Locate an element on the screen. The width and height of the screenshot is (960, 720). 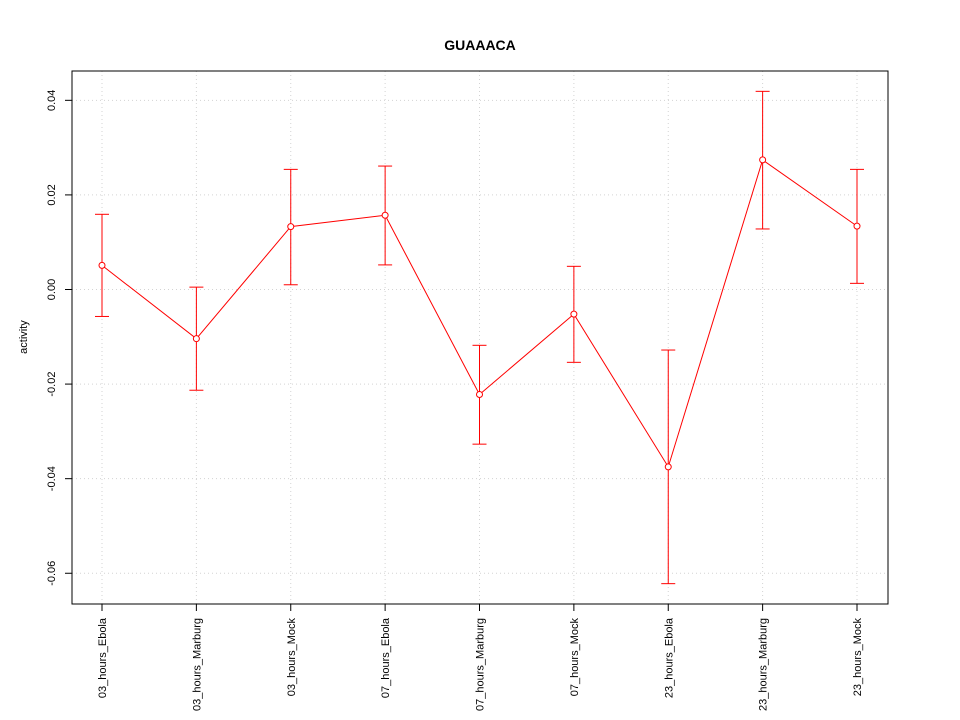
y-tick-label: 0.04 is located at coordinates (52, 100).